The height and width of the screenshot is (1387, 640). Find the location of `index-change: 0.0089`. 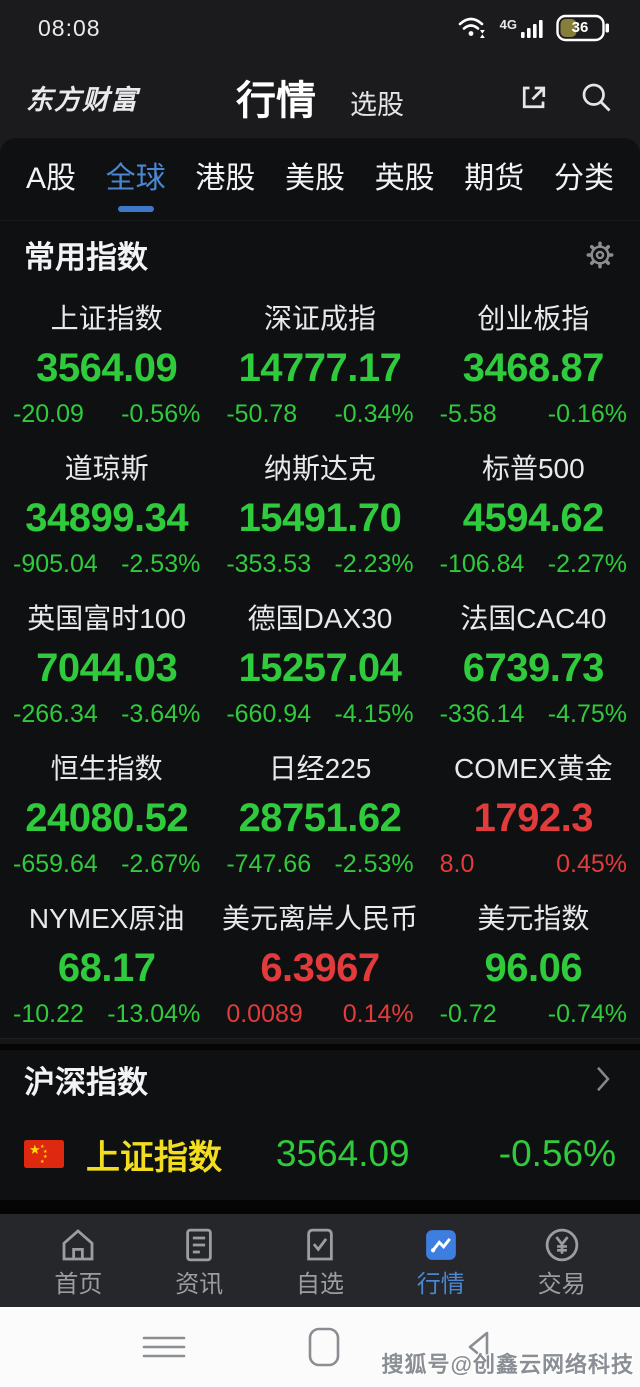

index-change: 0.0089 is located at coordinates (264, 1014).